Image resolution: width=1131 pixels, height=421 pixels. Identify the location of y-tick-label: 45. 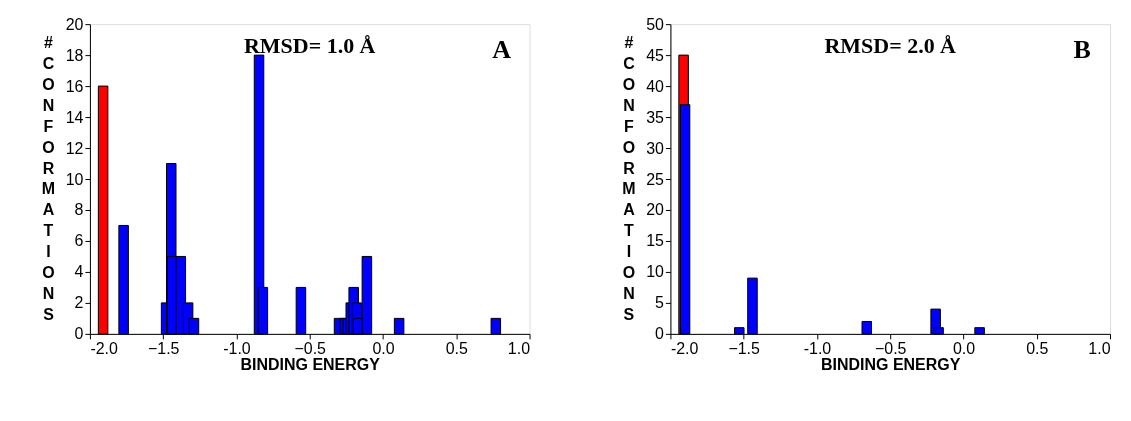
(655, 55).